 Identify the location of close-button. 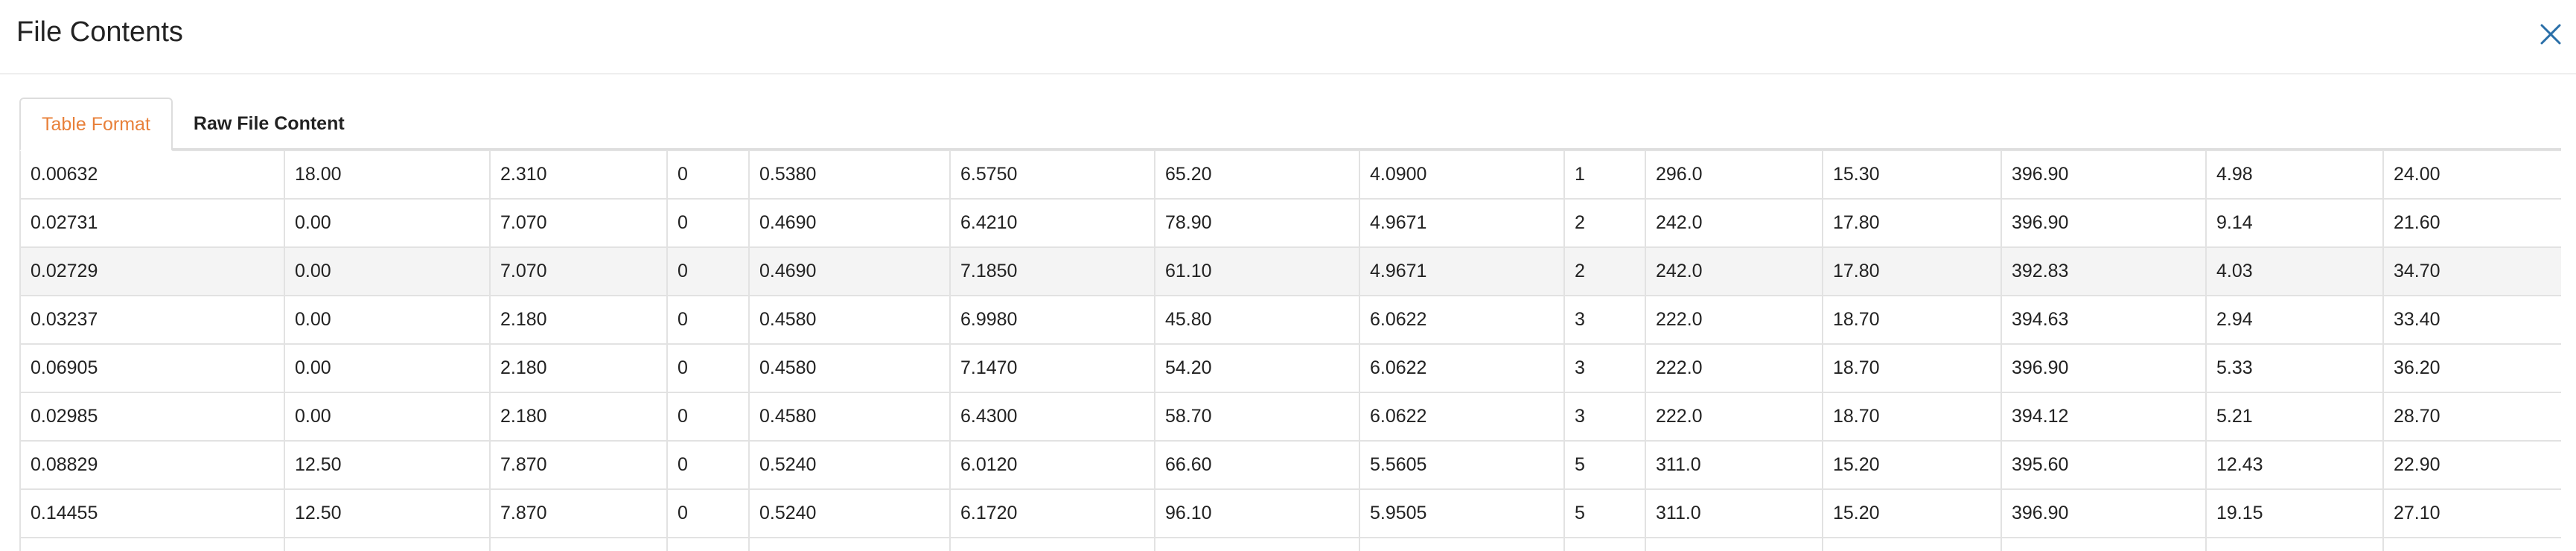
(2551, 34).